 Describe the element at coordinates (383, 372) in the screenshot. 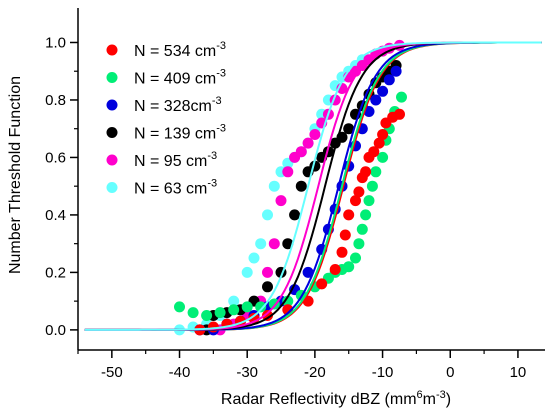

I see `x-tick-label: -10` at that location.